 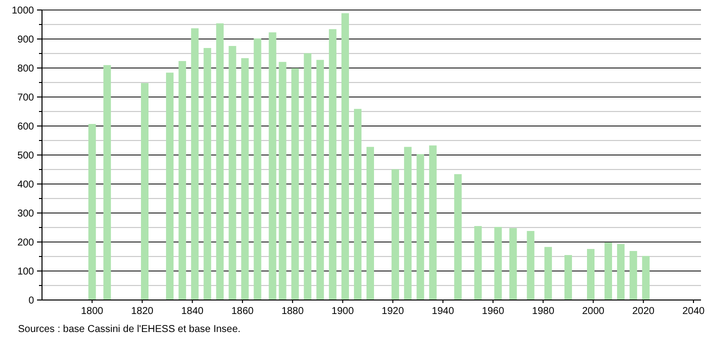 I want to click on x-tick-label: 1980, so click(x=543, y=311).